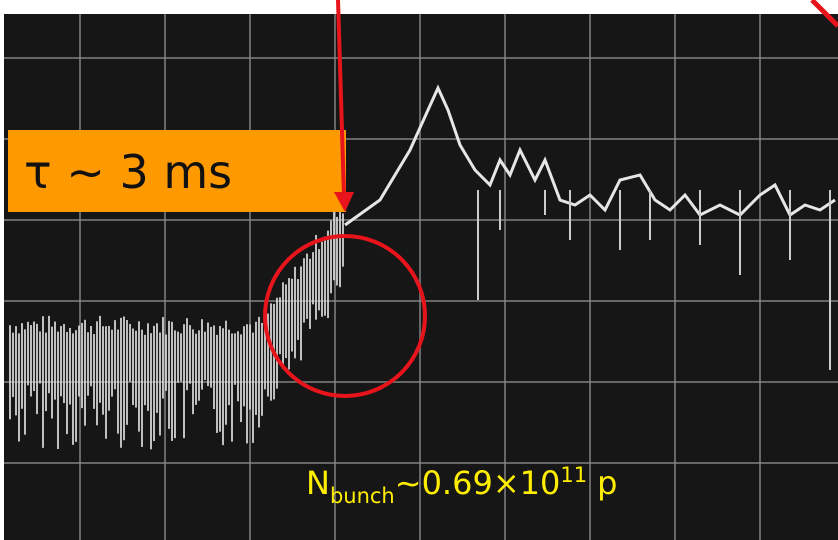 This screenshot has height=540, width=838. What do you see at coordinates (362, 496) in the screenshot?
I see `bunch-subscript: bunch` at bounding box center [362, 496].